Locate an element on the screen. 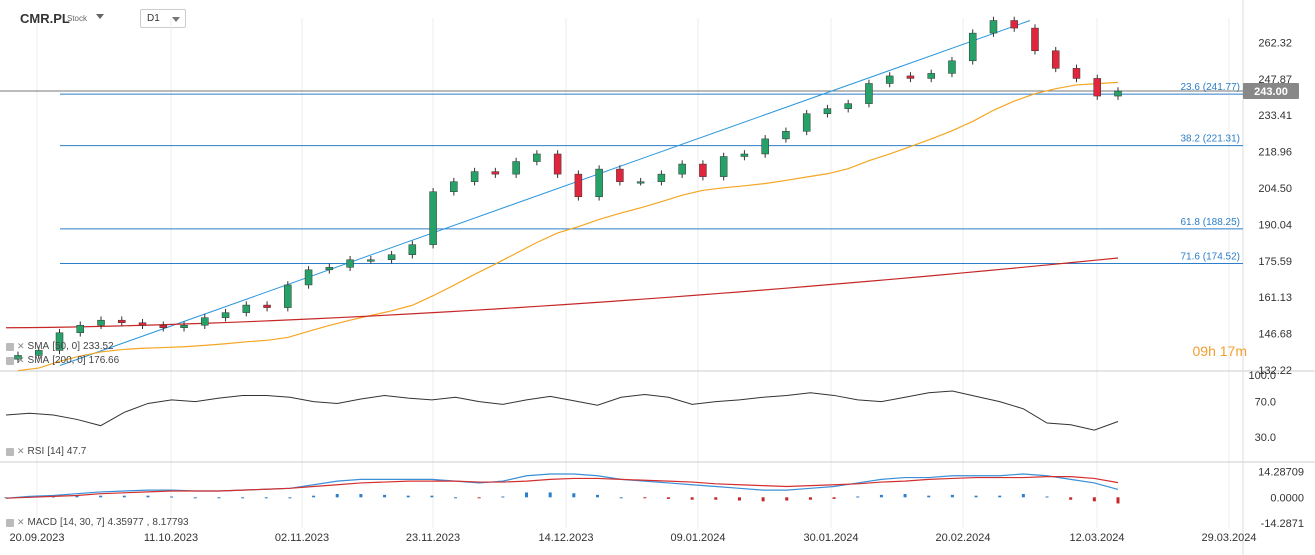  x-tick-label: 14.12.2023 is located at coordinates (565, 538).